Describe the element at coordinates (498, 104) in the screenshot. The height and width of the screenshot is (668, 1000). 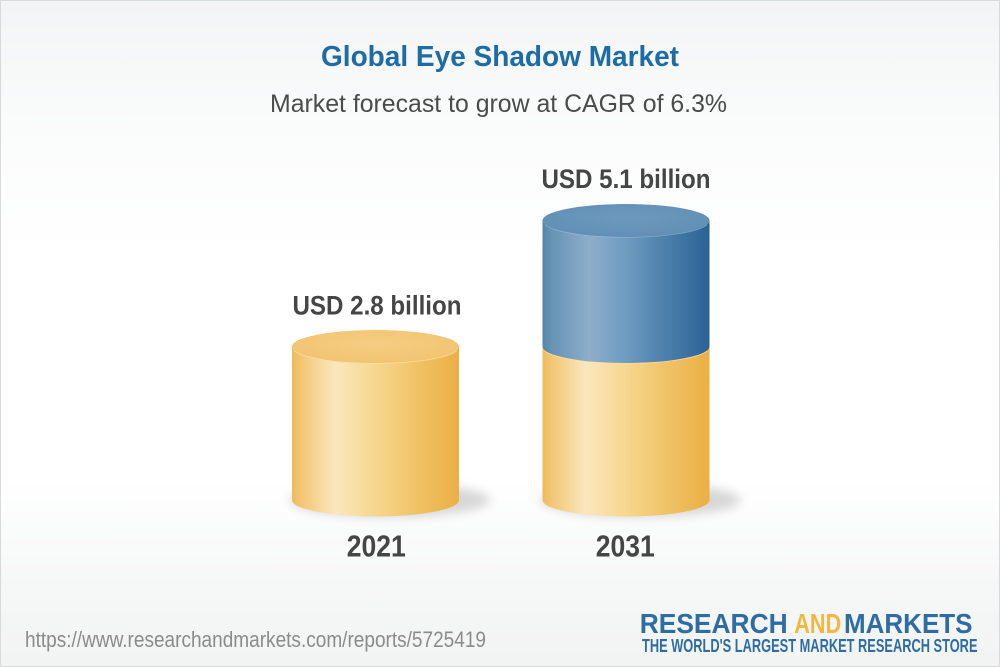
I see `svg-text:Market forecast to grow at CAG: Market forecast to grow at CAGR of 6.3%` at that location.